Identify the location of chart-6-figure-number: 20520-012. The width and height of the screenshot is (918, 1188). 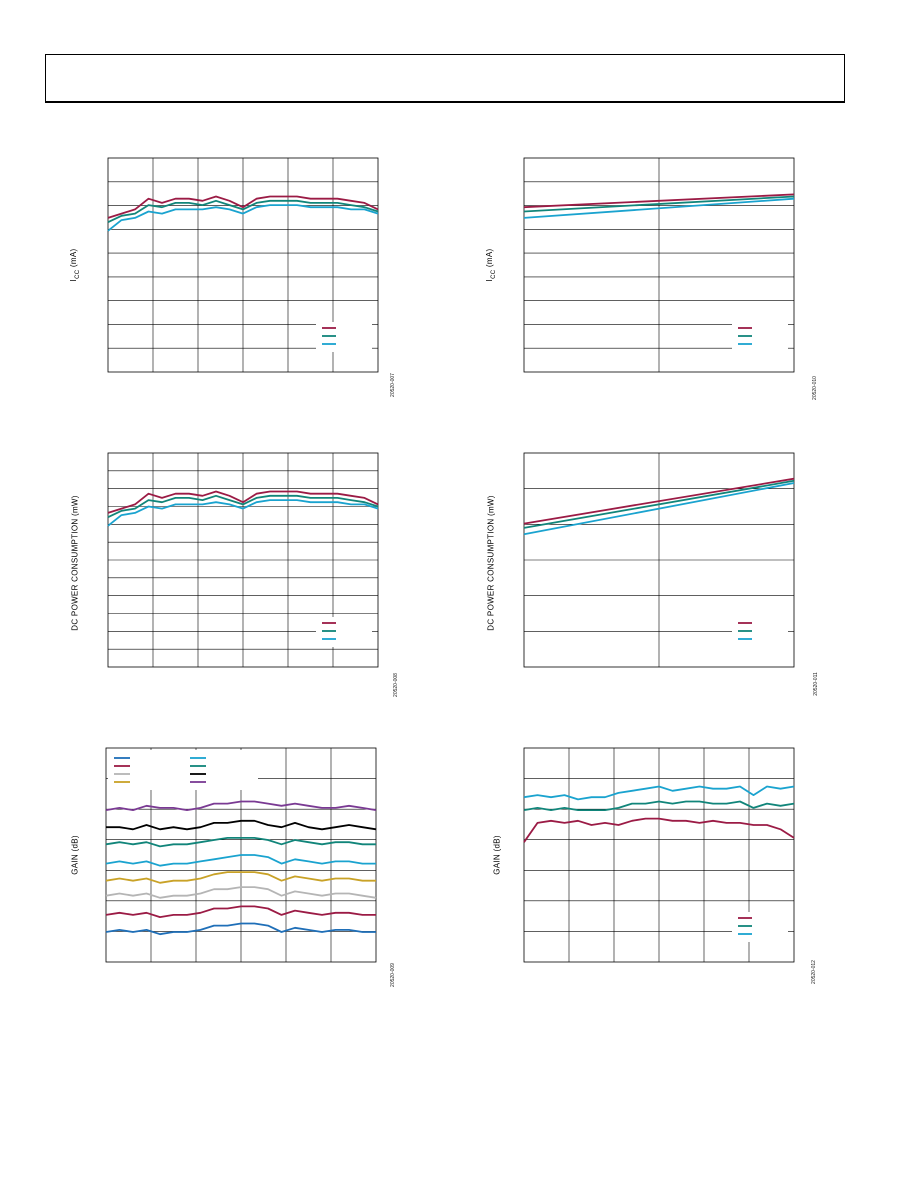
(814, 972).